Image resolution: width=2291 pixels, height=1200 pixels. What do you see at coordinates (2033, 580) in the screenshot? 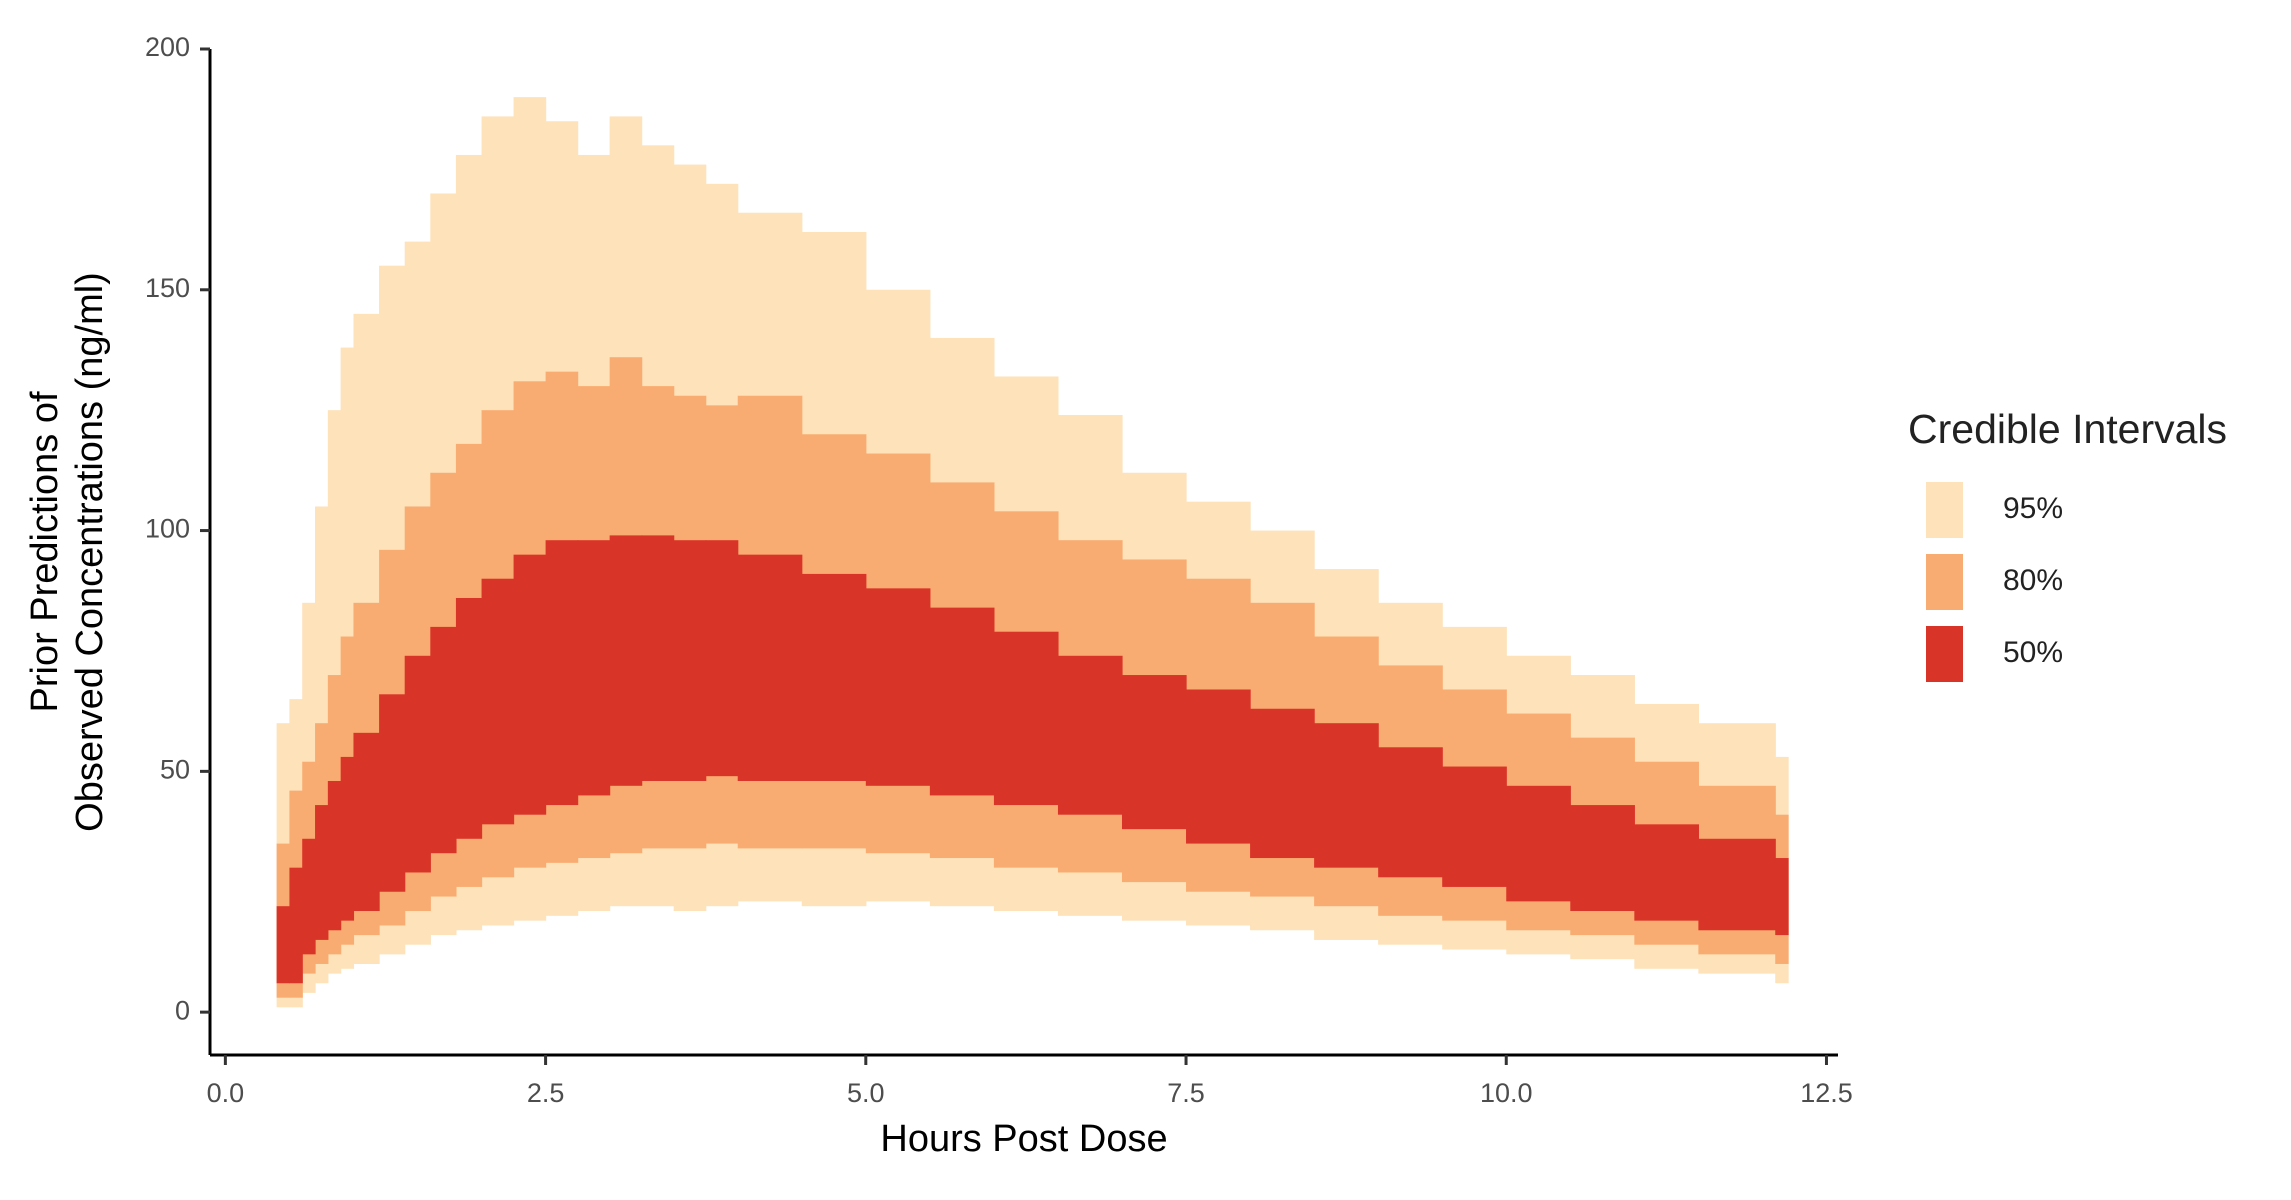
I see `legend-label: 80%` at bounding box center [2033, 580].